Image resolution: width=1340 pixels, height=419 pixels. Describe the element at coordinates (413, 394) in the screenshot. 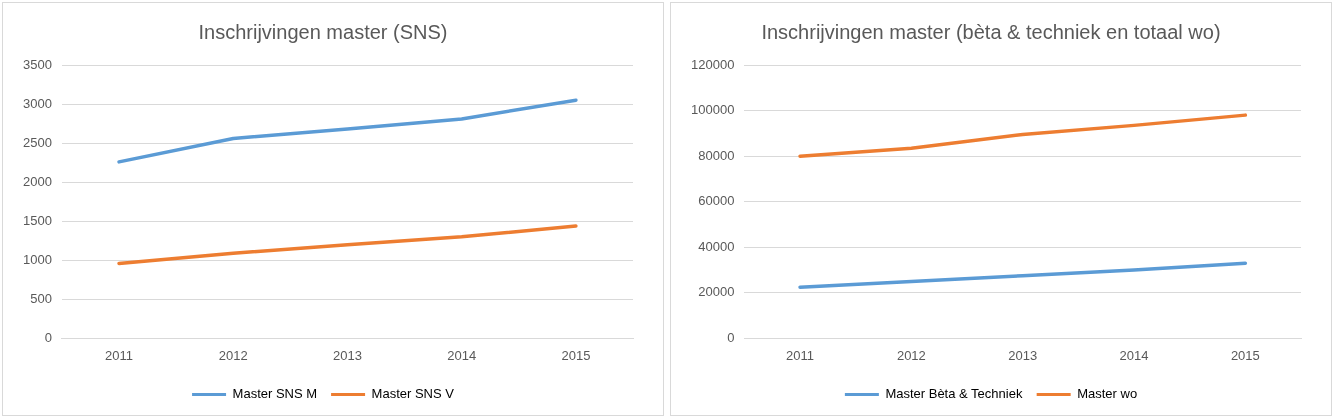

I see `legend-label: Master SNS V` at that location.